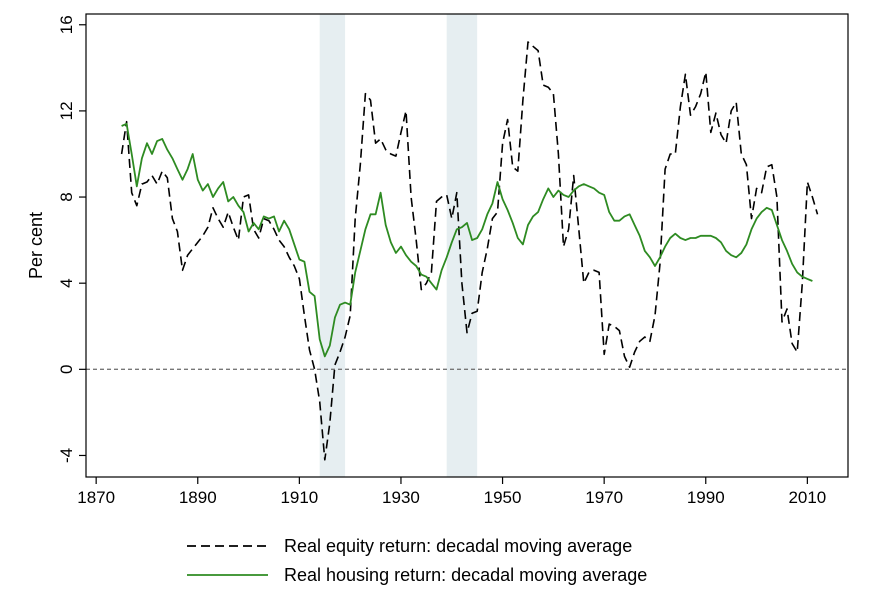 The image size is (871, 597). What do you see at coordinates (401, 497) in the screenshot?
I see `x-tick-label: 1930` at bounding box center [401, 497].